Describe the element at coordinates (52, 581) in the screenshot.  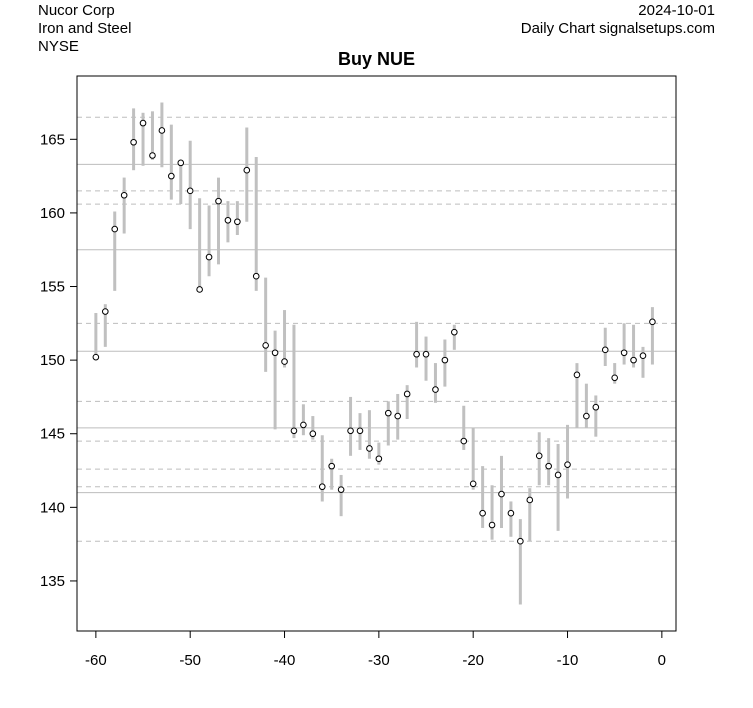
I see `y-tick-label: 135` at that location.